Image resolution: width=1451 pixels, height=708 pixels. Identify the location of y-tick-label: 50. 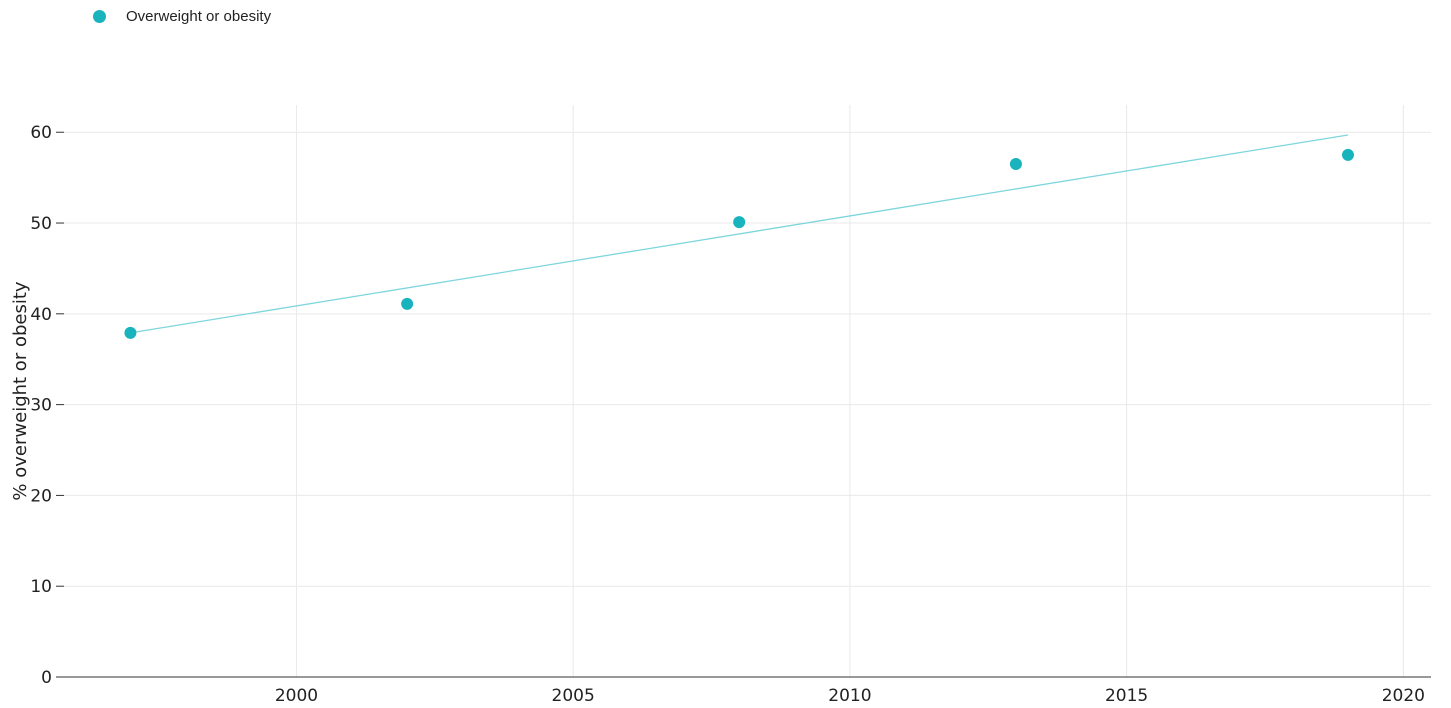
(41, 224).